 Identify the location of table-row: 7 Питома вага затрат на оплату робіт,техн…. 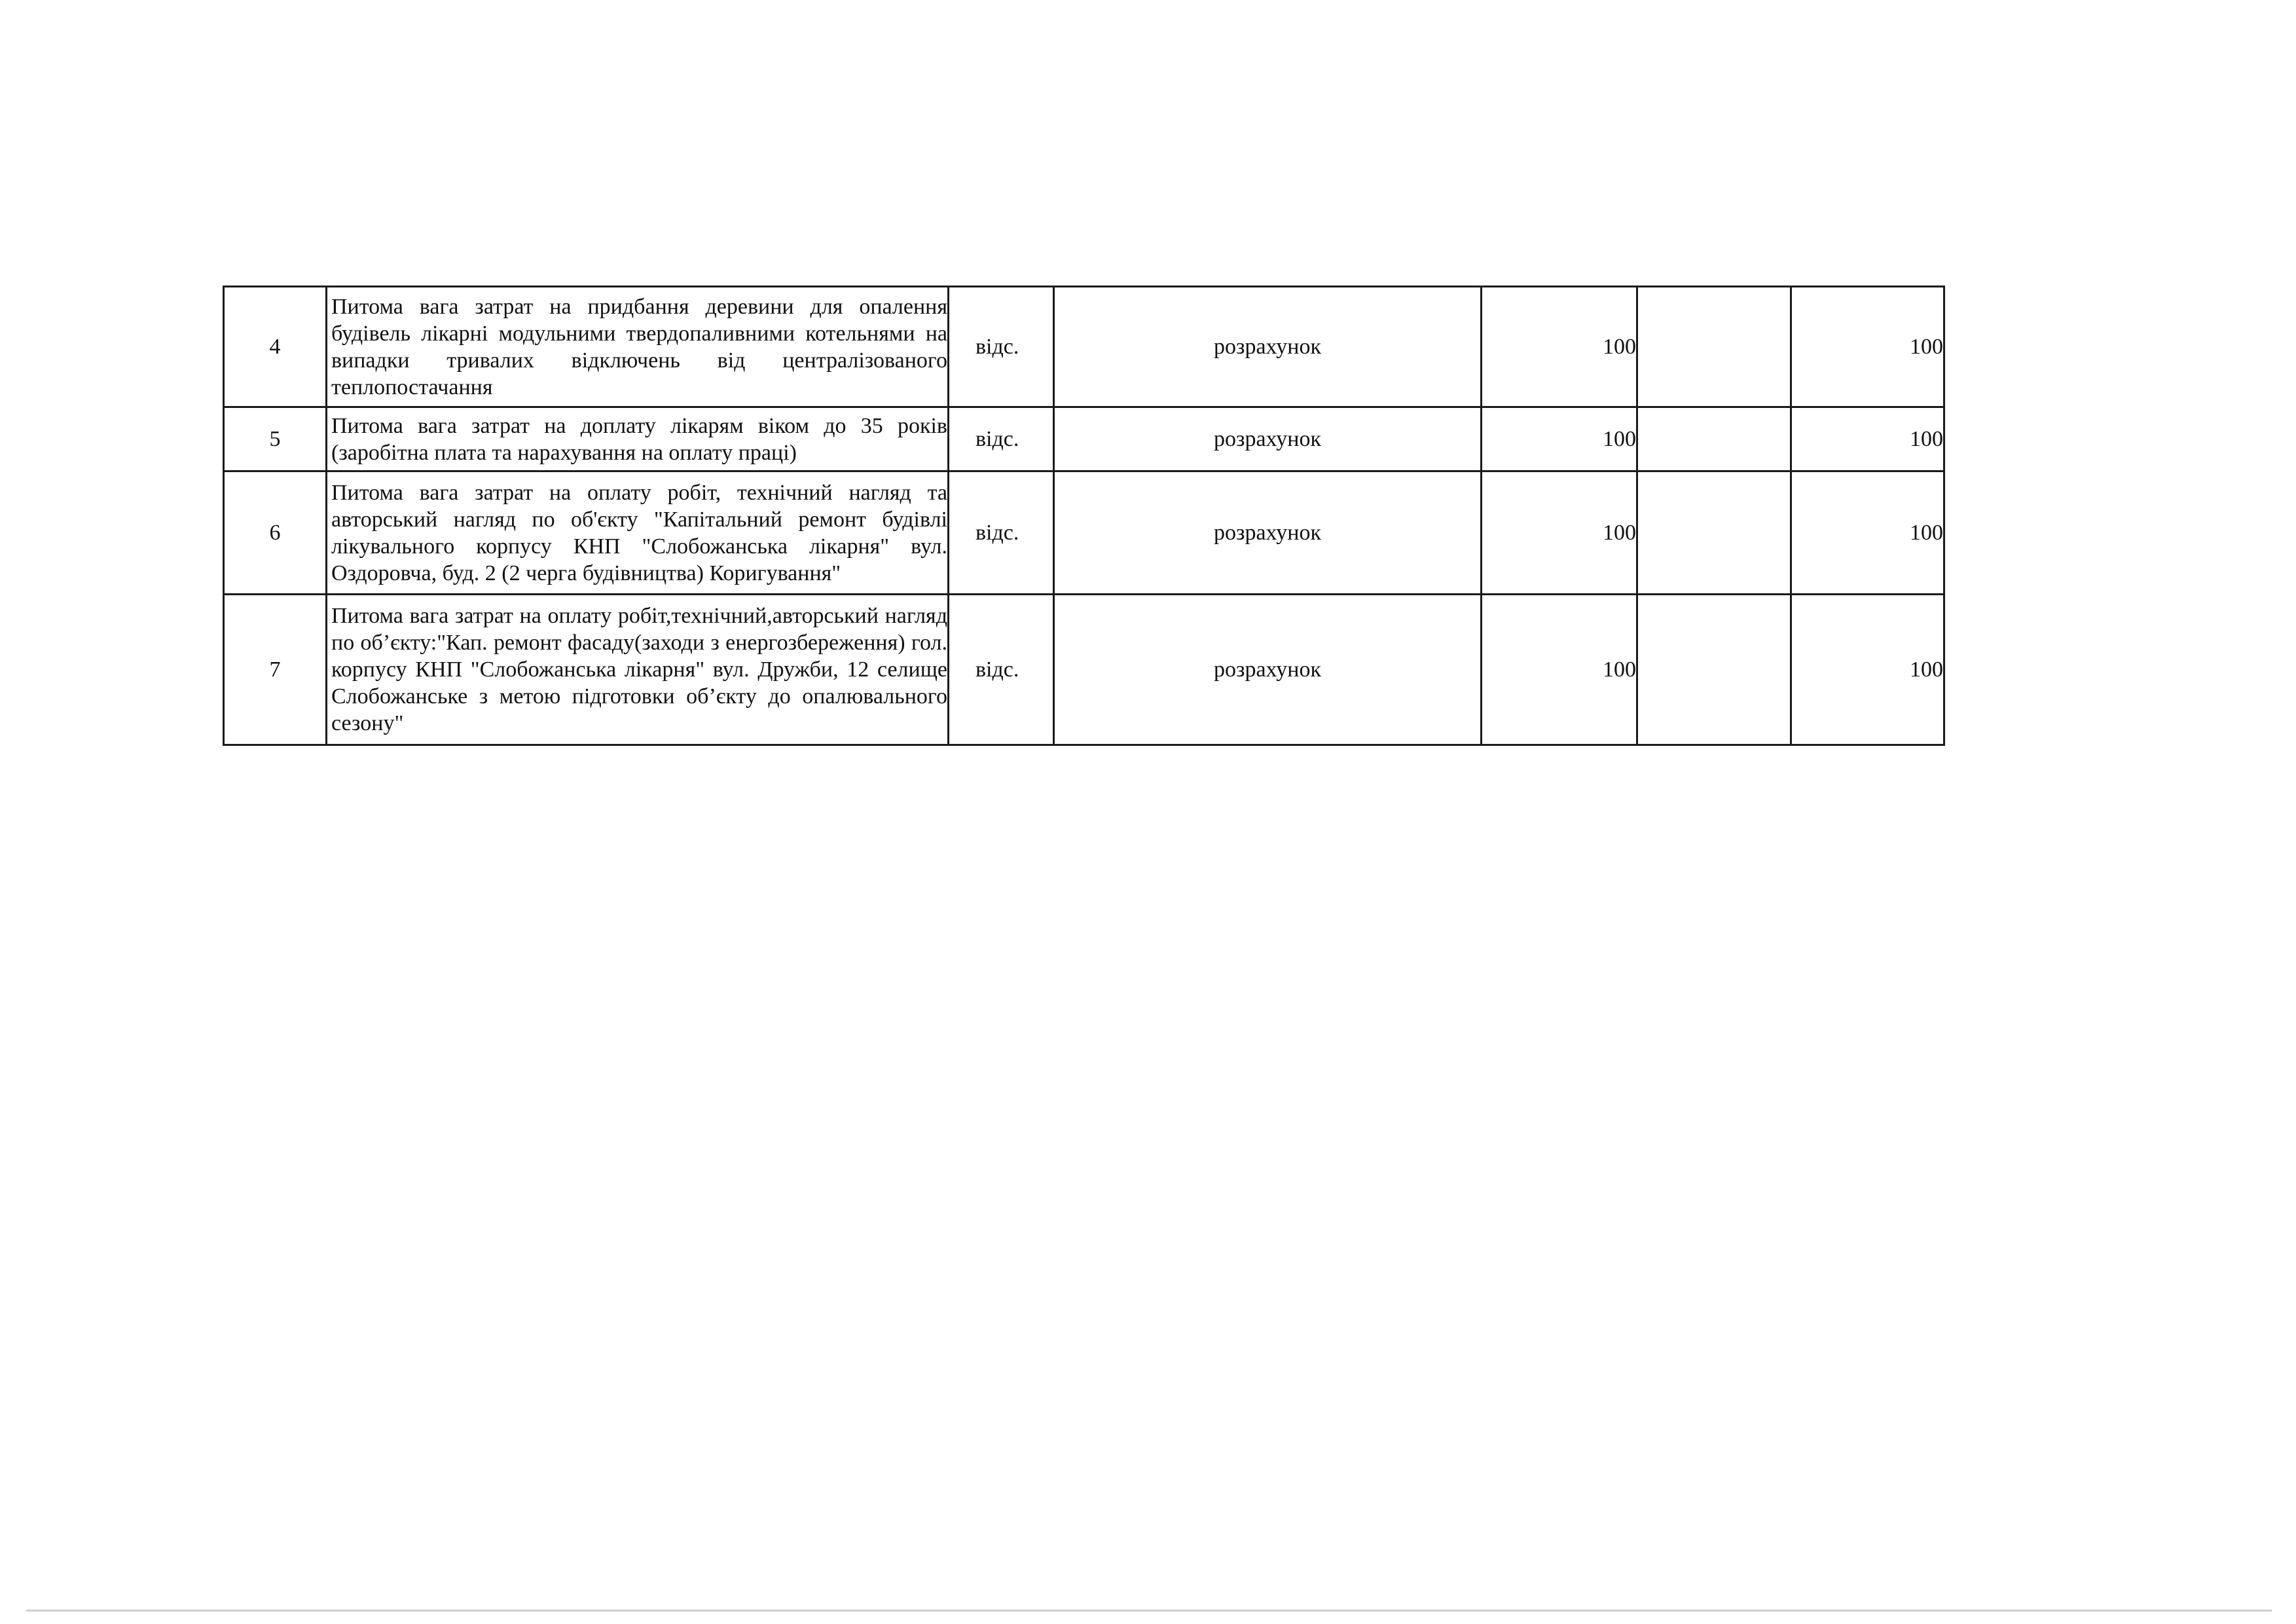
(1084, 669).